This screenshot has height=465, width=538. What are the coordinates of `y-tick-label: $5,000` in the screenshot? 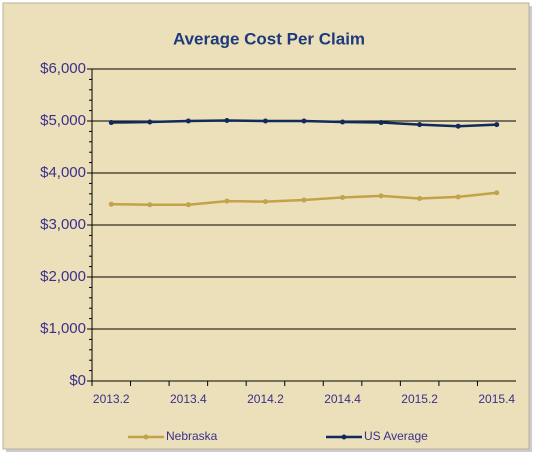 It's located at (63, 120).